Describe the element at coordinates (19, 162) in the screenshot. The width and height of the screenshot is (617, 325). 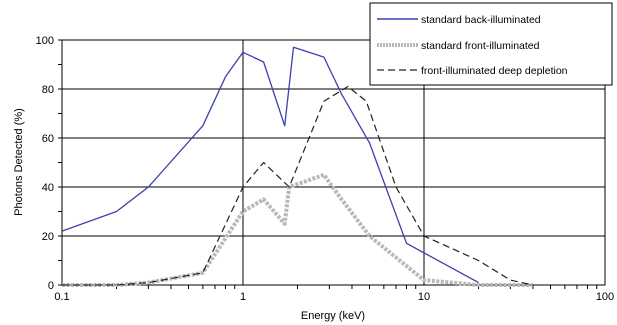
I see `y-axis-label: Photons Detected (%)` at that location.